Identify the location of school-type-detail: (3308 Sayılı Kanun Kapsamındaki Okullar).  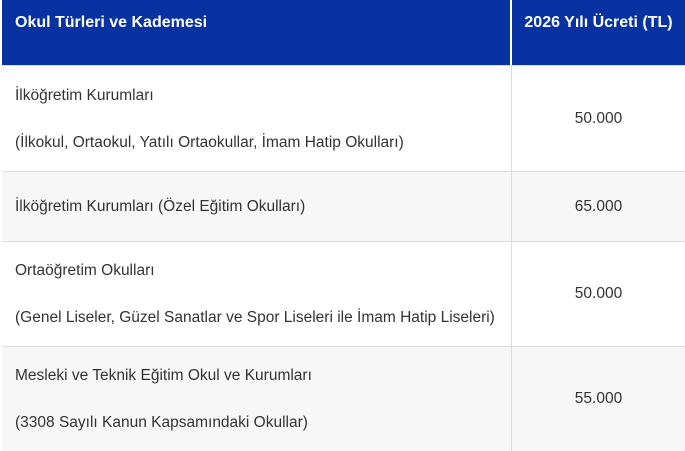
(161, 422).